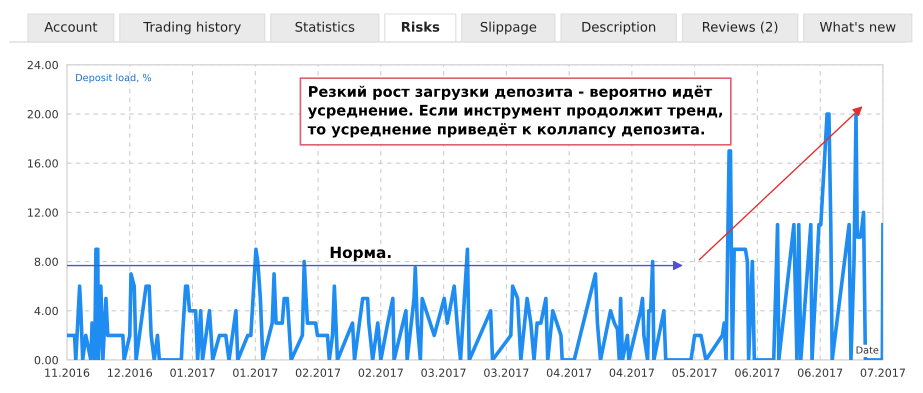  What do you see at coordinates (740, 28) in the screenshot?
I see `text: Reviews (2)` at bounding box center [740, 28].